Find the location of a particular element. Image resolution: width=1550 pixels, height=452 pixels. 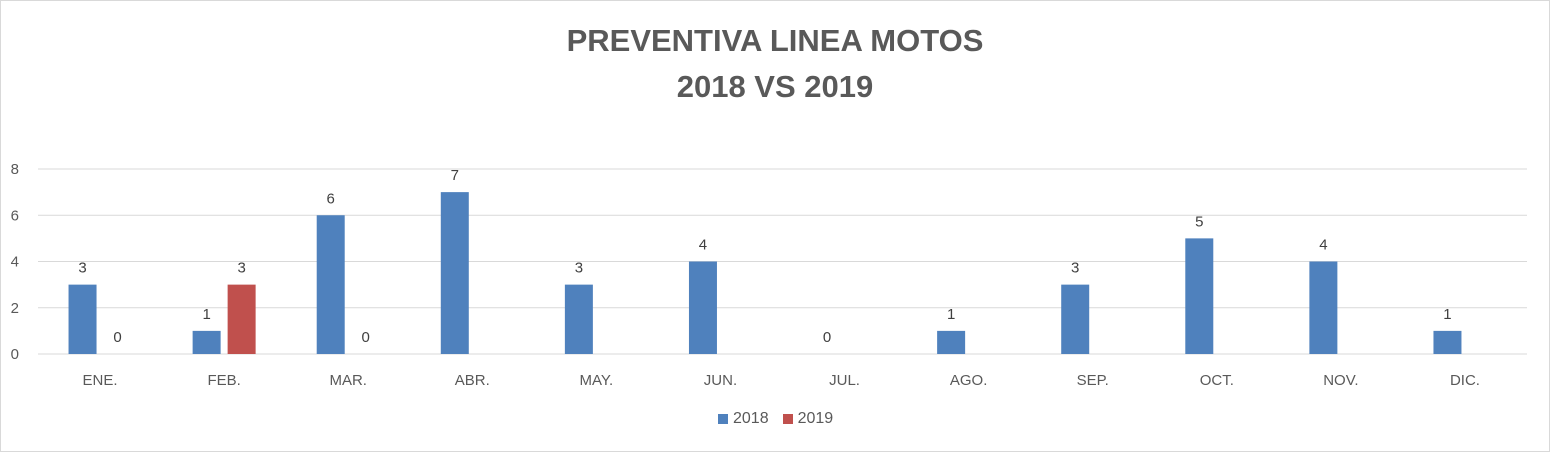

bar-2018-nov is located at coordinates (1323, 307).